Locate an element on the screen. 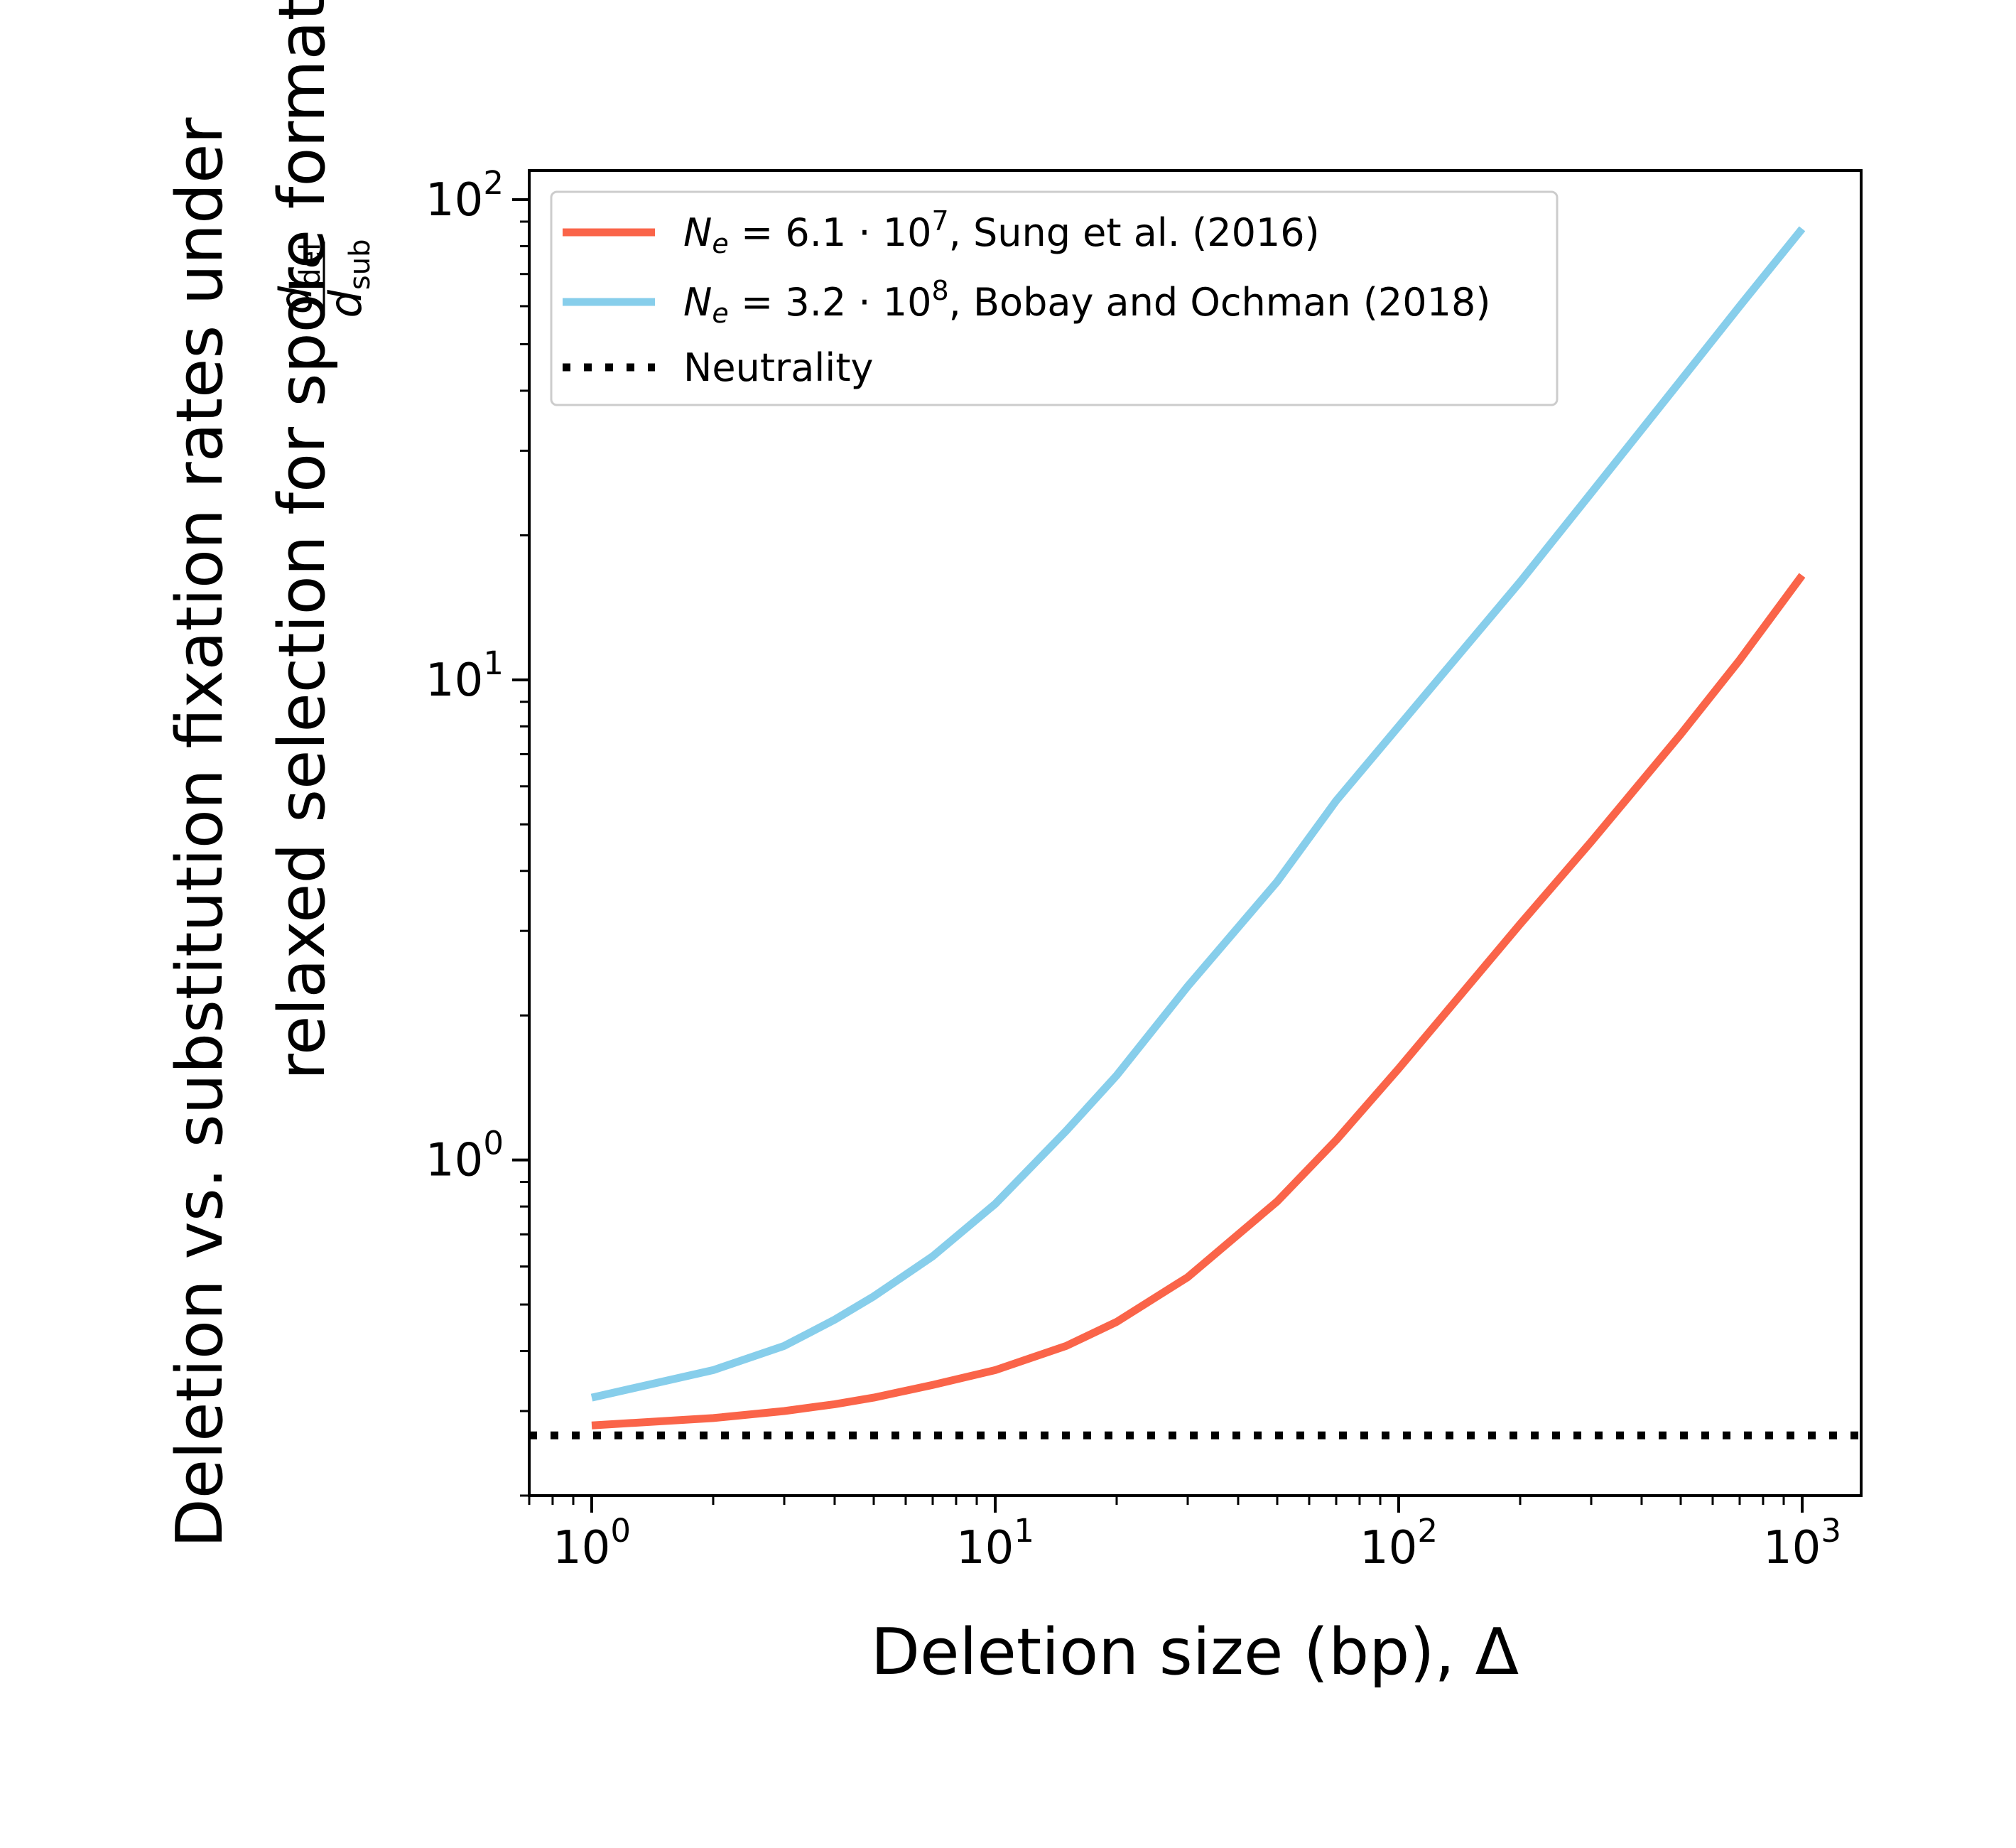 This screenshot has width=2016, height=1848. x-axis-ticks: 10⁰ 10¹ 10² 10³ is located at coordinates (1185, 1535).